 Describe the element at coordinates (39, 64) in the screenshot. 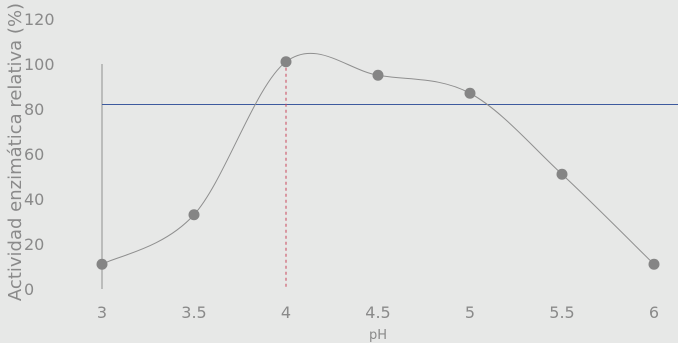

I see `y-tick-label-5: 100` at that location.